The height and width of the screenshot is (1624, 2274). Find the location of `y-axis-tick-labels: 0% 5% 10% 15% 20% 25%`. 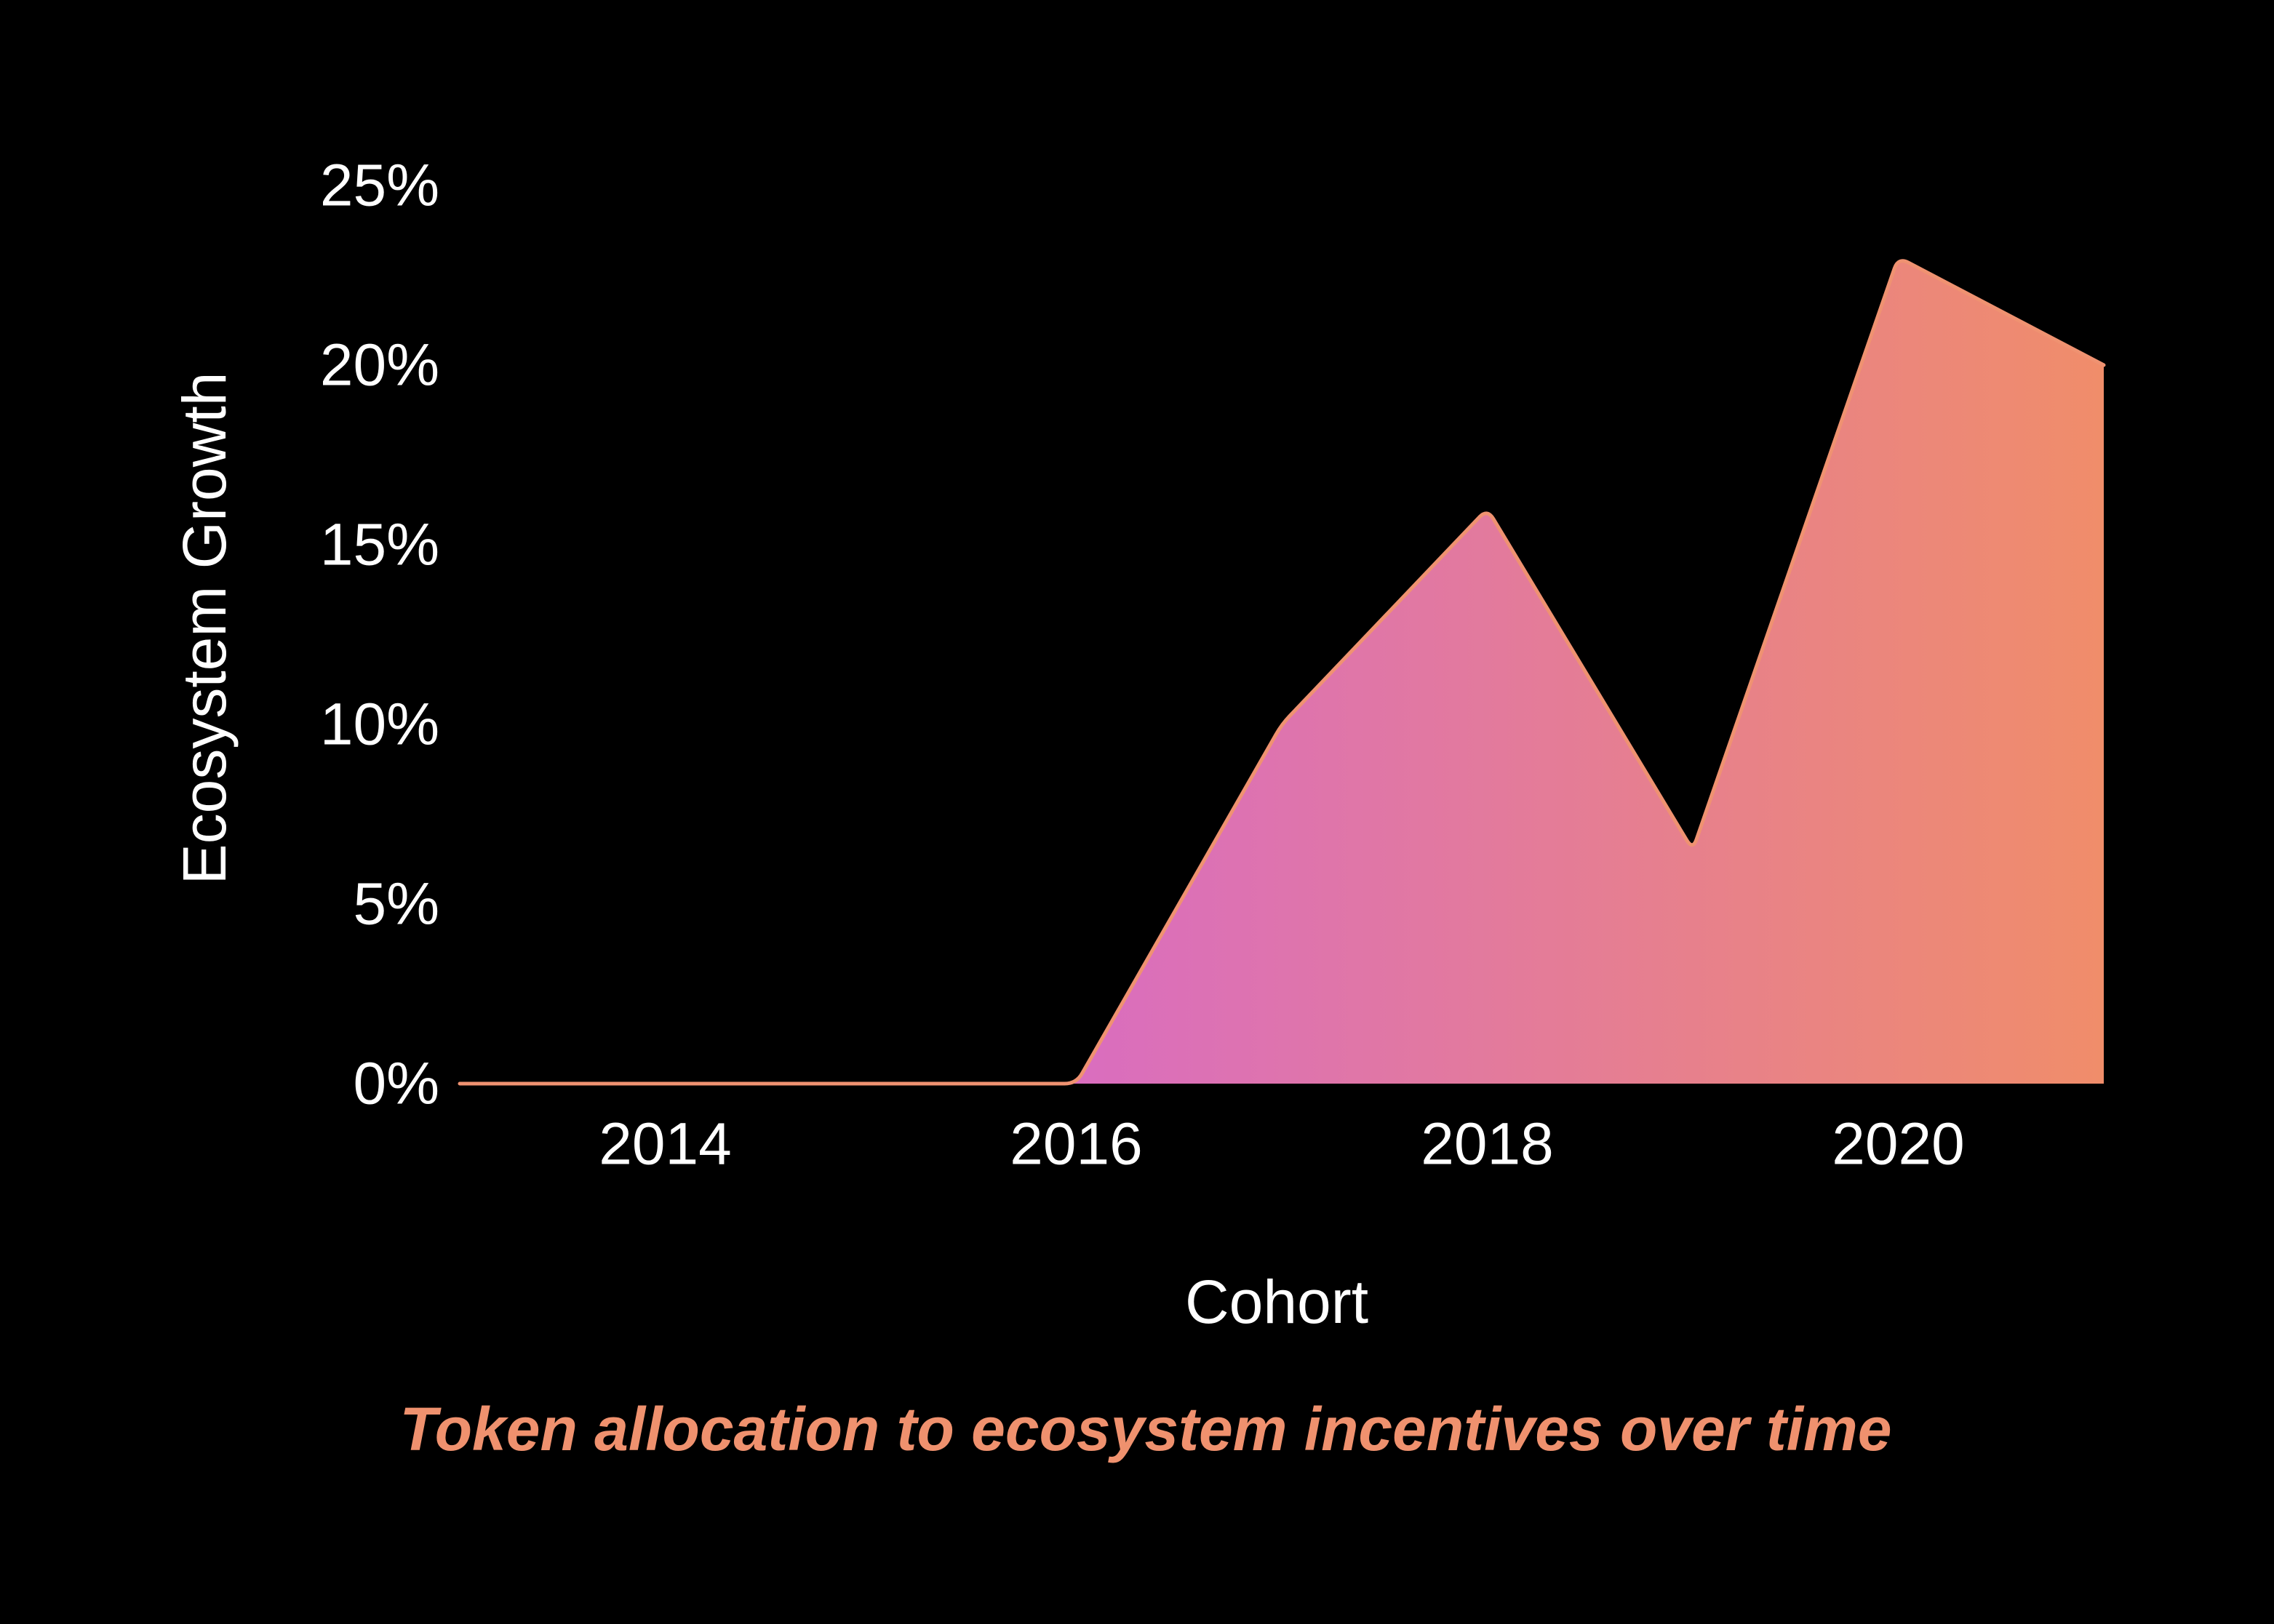

y-axis-tick-labels: 0% 5% 10% 15% 20% 25% is located at coordinates (379, 635).